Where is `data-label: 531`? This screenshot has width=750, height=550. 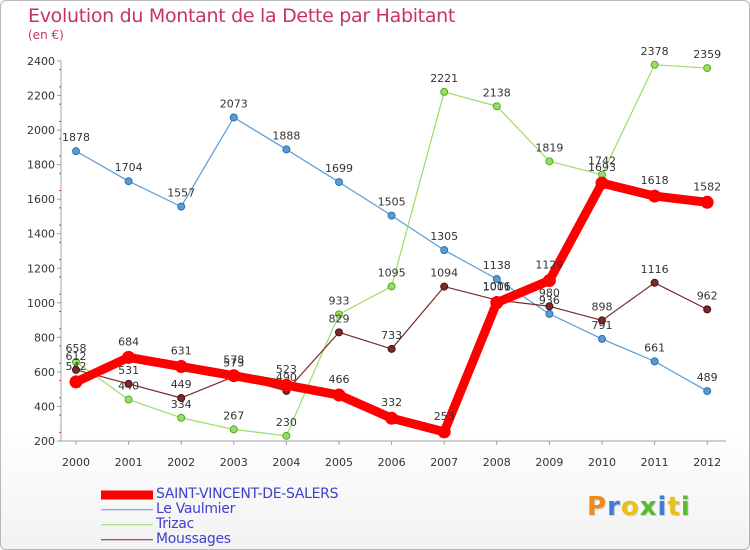
data-label: 531 is located at coordinates (128, 370).